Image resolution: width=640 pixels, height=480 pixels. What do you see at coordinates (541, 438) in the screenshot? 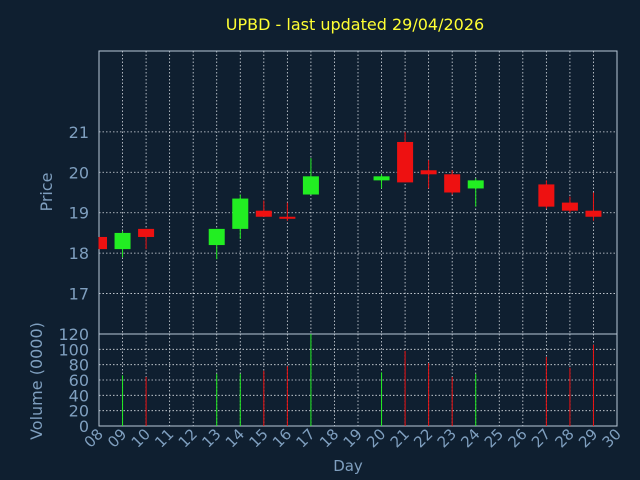
I see `x-tick-label: 27` at bounding box center [541, 438].